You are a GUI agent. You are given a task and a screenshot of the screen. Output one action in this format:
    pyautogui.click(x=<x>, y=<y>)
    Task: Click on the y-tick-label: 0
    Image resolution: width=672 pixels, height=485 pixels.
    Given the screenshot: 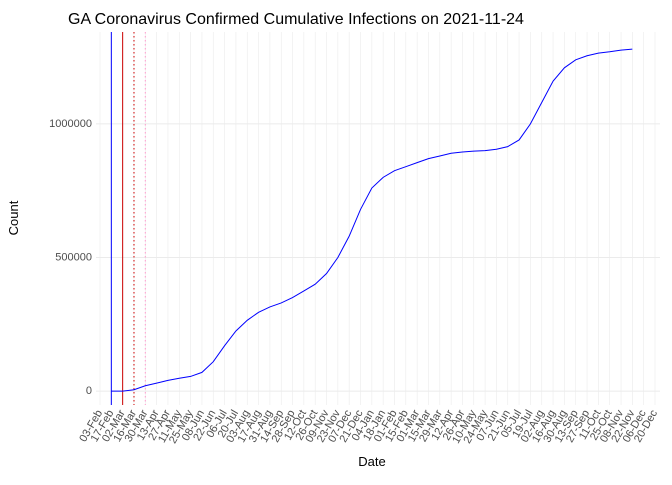 What is the action you would take?
    pyautogui.click(x=89, y=391)
    